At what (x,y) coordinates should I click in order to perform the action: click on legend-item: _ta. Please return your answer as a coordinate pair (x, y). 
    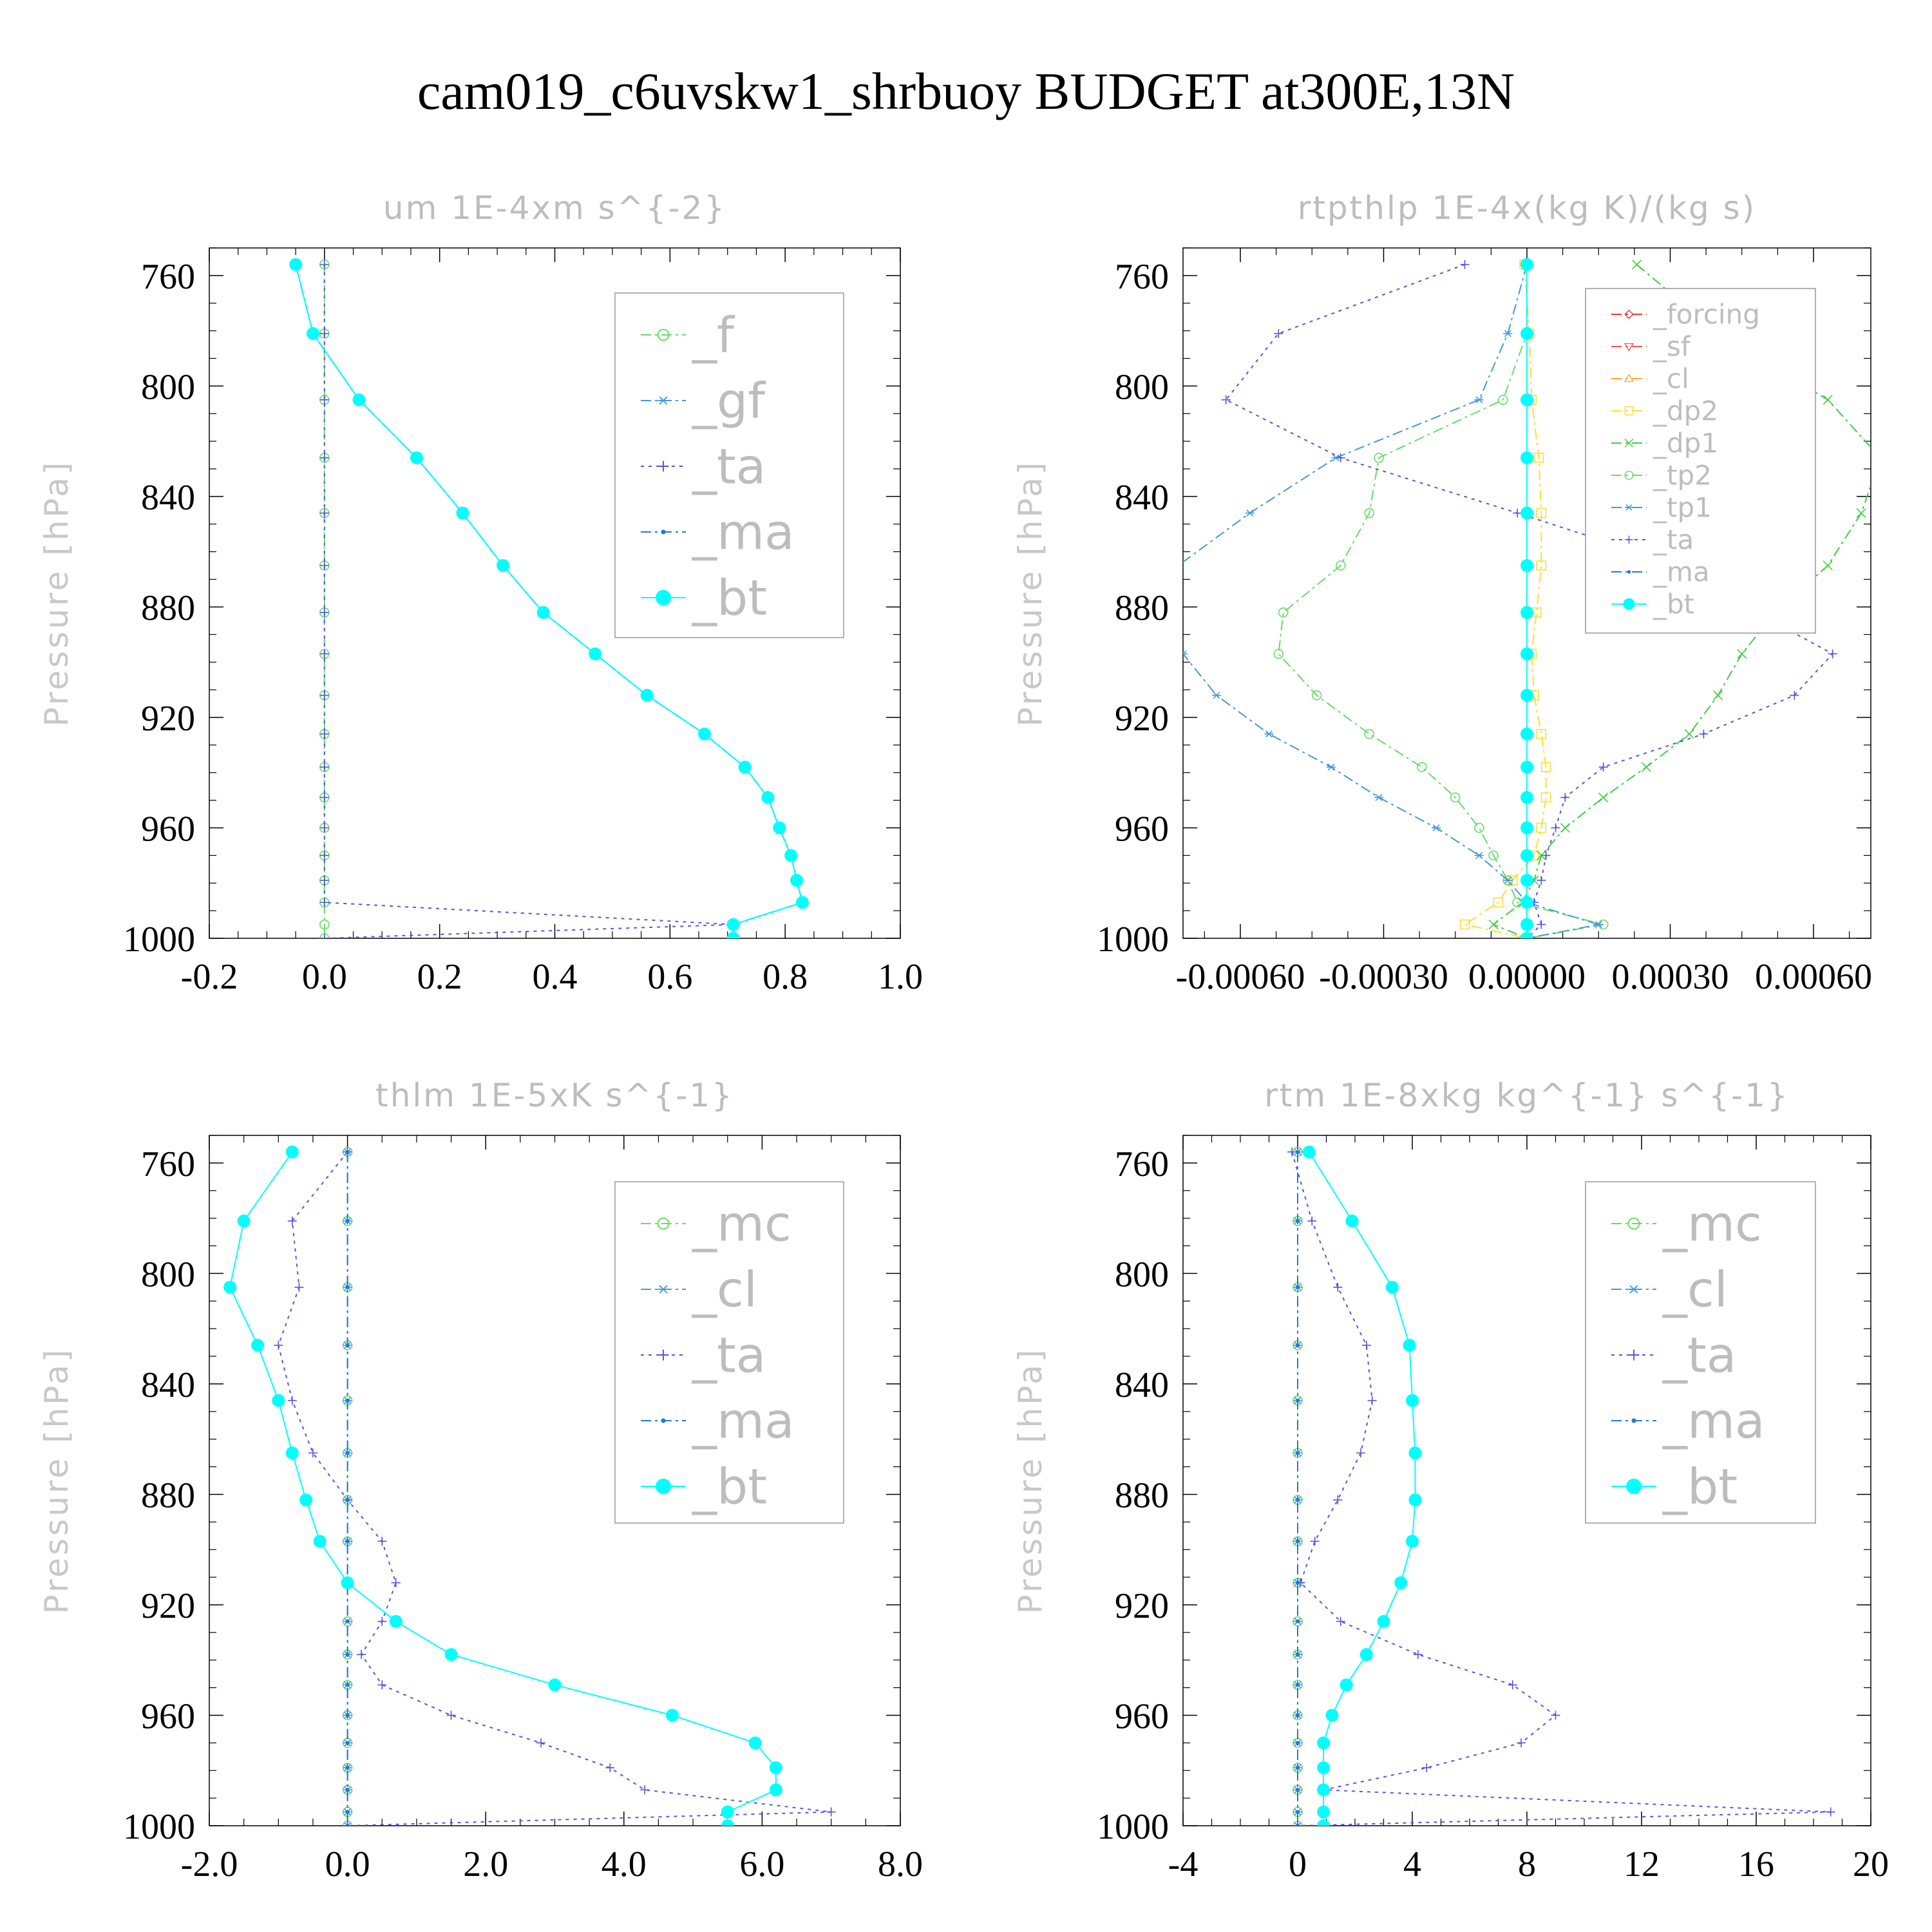
    Looking at the image, I should click on (703, 1355).